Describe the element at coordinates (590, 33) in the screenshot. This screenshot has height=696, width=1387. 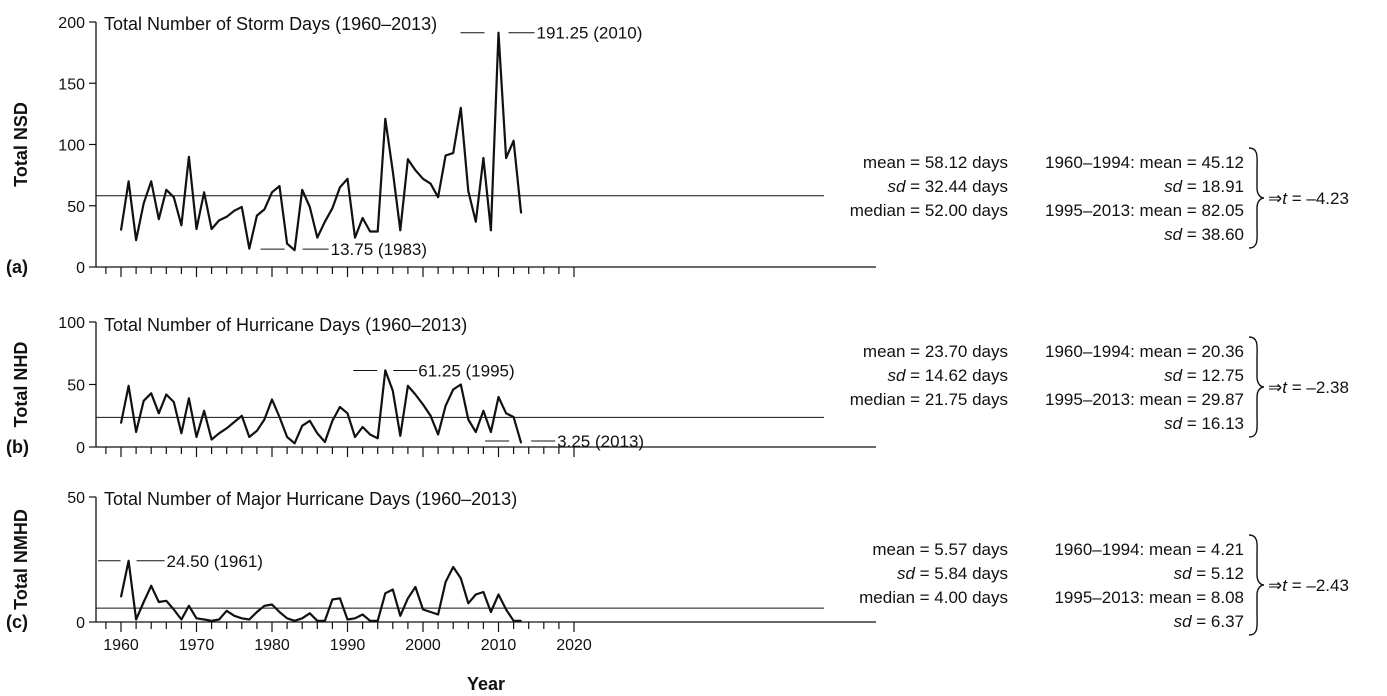
I see `max-annotation: 191.25 (2010)` at that location.